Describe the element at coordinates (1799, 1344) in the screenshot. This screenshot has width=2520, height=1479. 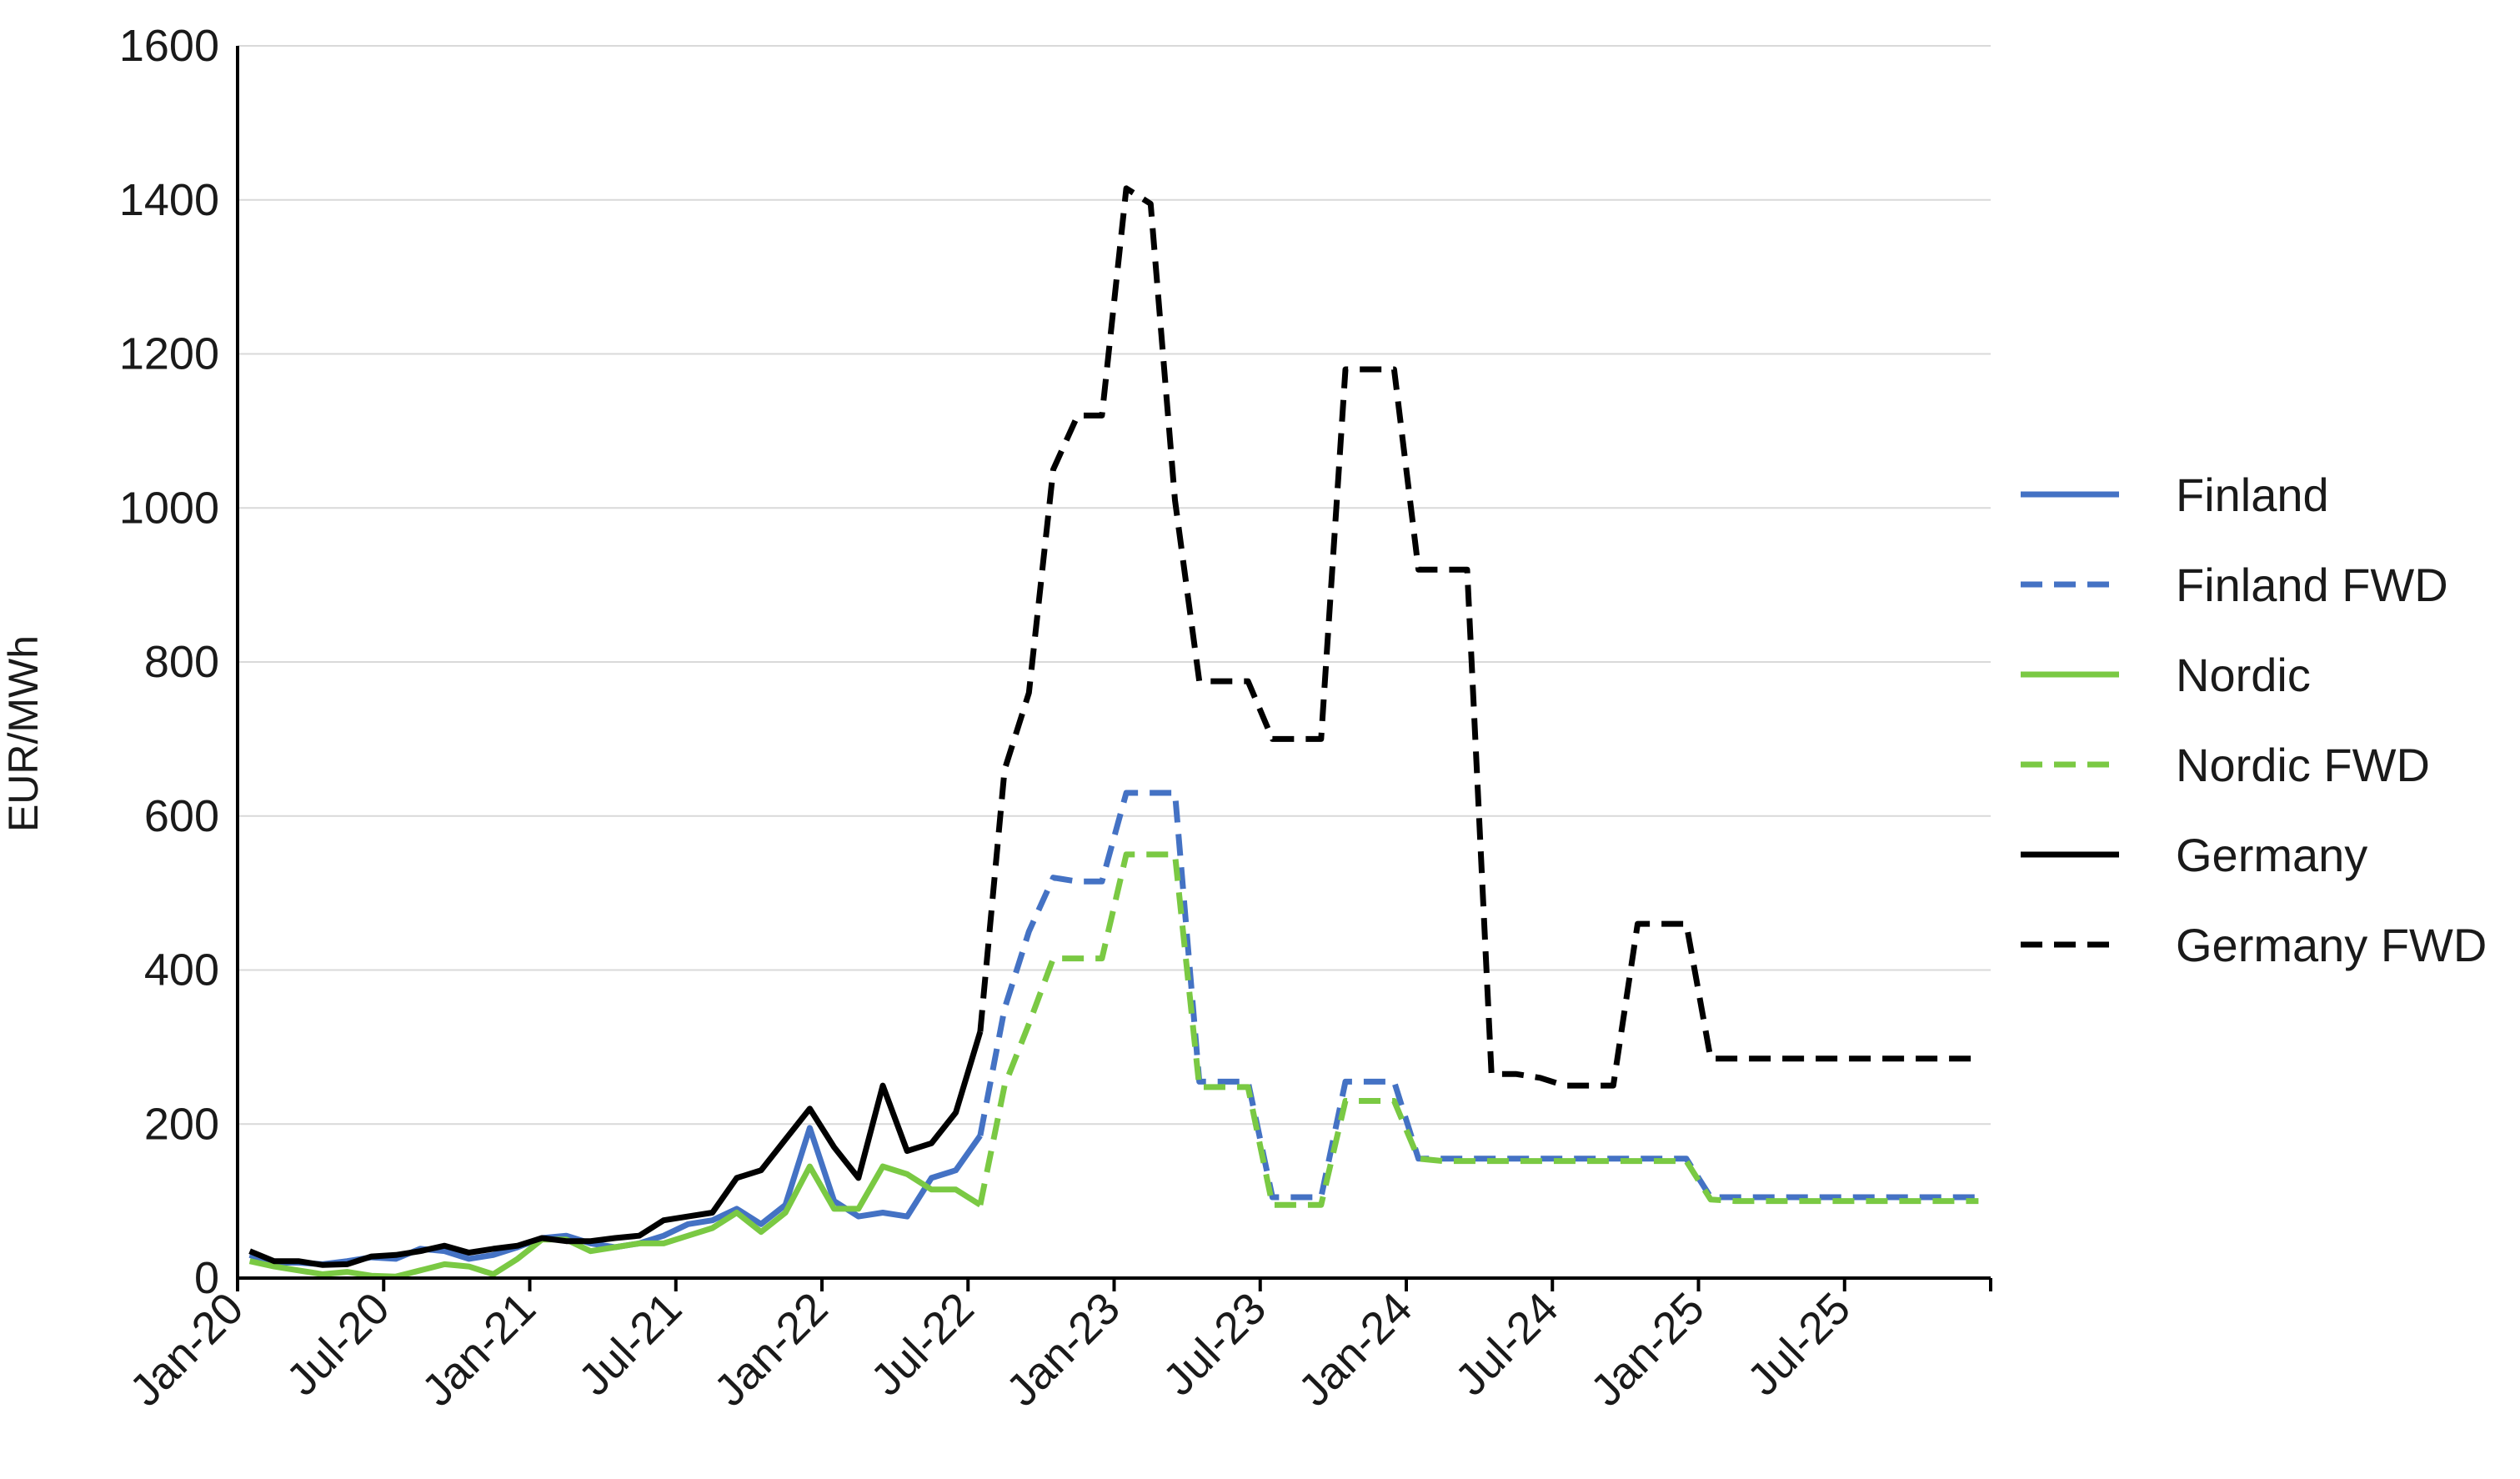
I see `x-tick-label: Jul-25` at that location.